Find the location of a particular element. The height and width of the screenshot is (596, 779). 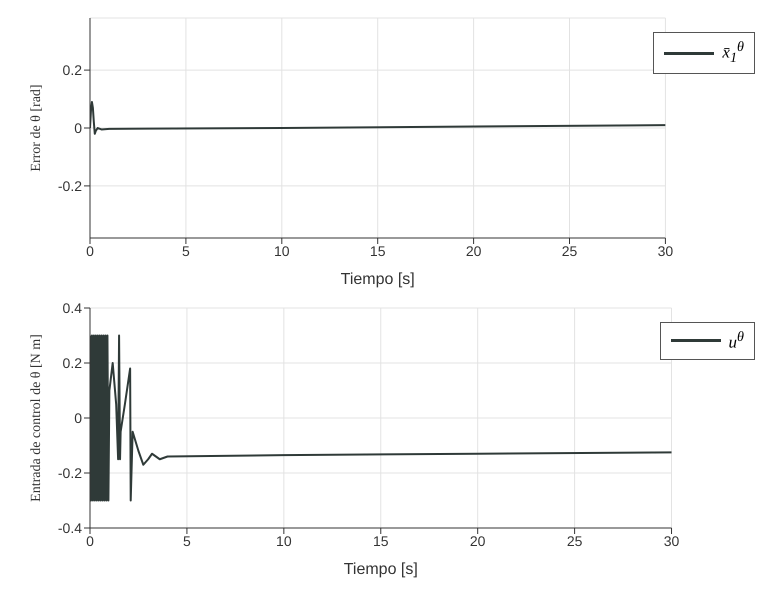

y-tick-label: -0.4 is located at coordinates (70, 528).